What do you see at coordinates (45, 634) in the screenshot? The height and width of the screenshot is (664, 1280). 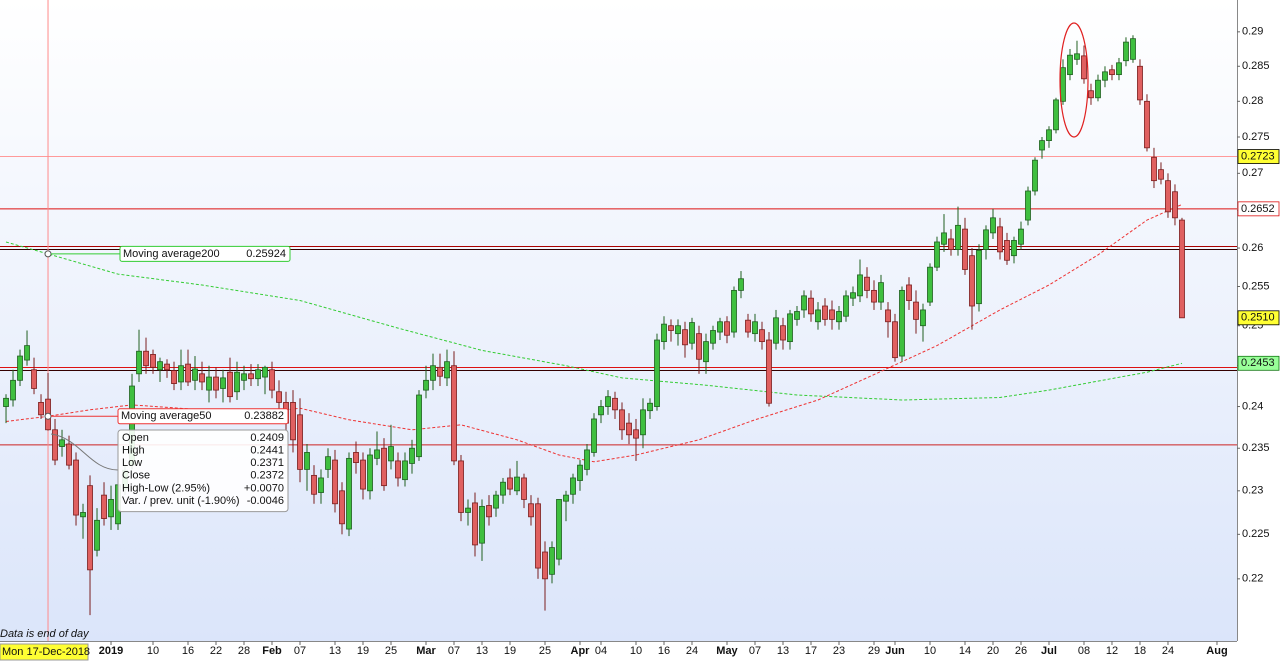 I see `footnote: Data is end of day` at bounding box center [45, 634].